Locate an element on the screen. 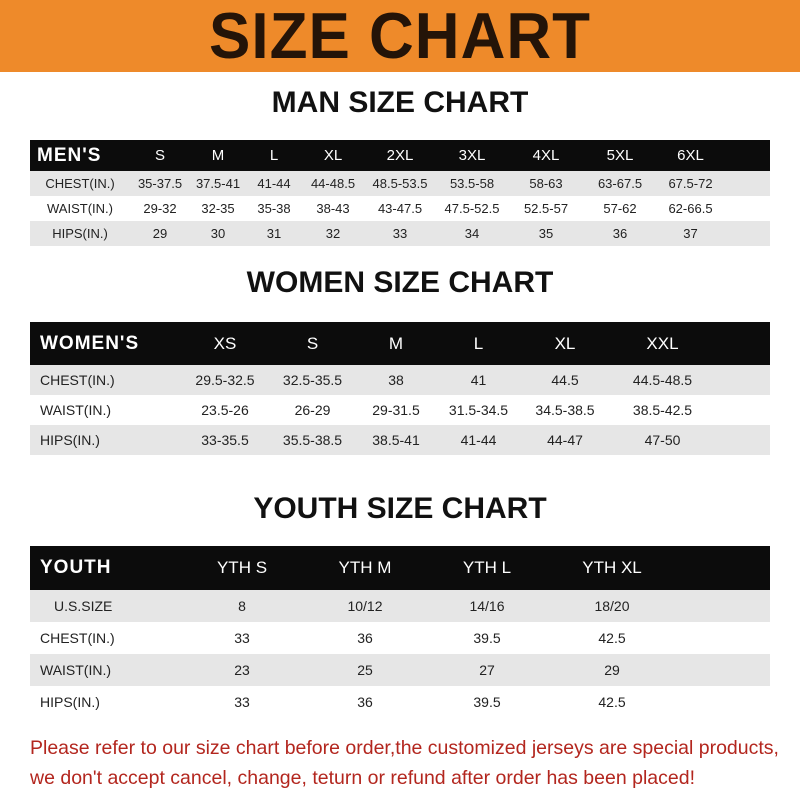  table-cell: XXL is located at coordinates (662, 343).